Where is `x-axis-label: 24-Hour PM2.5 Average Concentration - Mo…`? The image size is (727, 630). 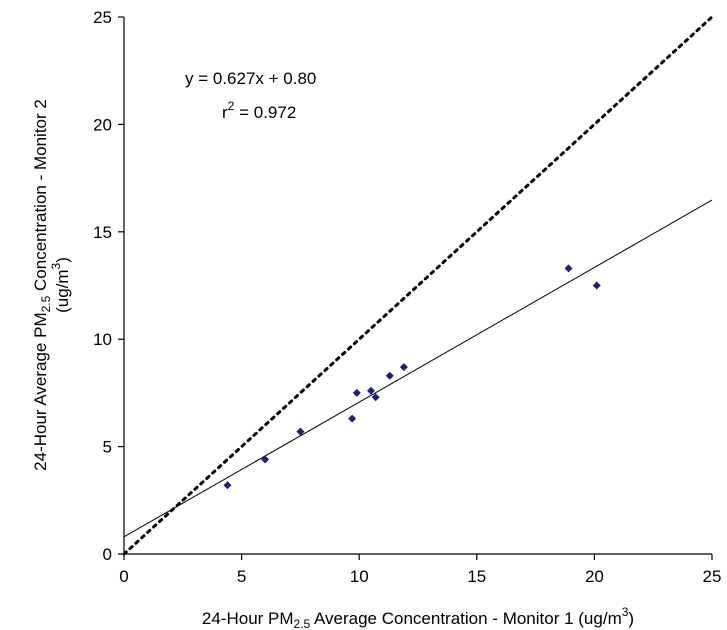 x-axis-label: 24-Hour PM2.5 Average Concentration - Mo… is located at coordinates (418, 617).